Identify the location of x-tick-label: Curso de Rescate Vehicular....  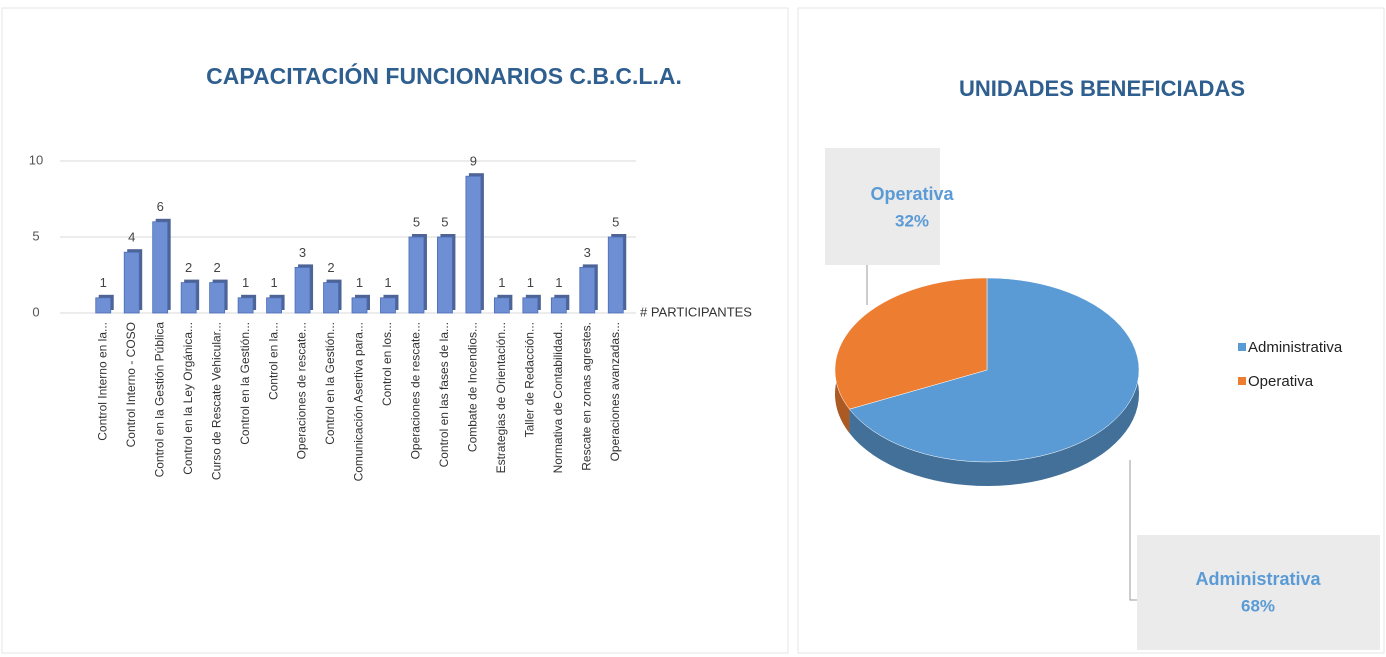
(216, 401).